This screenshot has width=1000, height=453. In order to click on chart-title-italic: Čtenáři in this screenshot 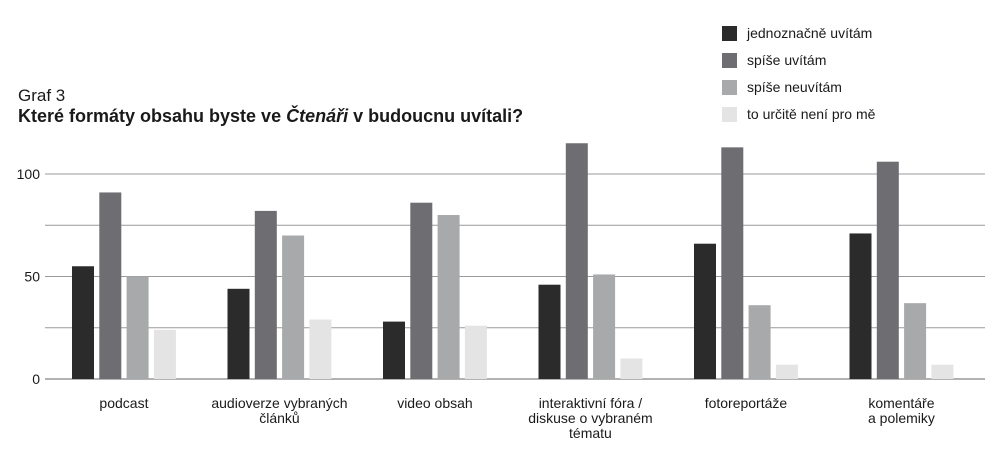, I will do `click(317, 116)`.